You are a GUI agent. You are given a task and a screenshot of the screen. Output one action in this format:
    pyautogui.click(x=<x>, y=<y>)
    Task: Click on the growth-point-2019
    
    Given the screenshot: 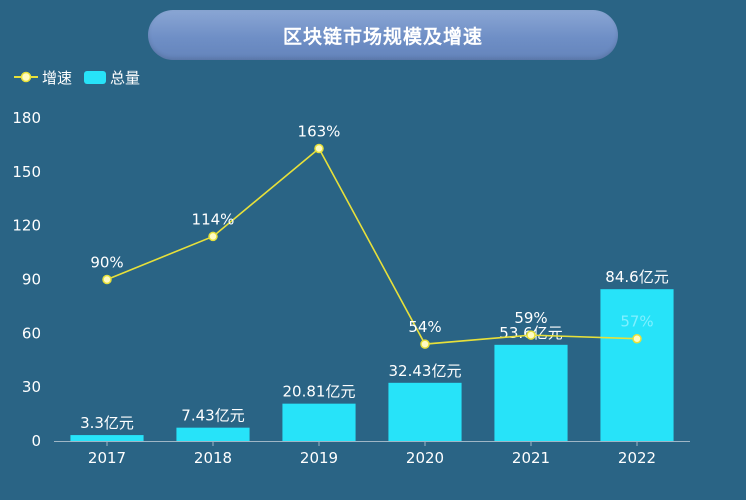 What is the action you would take?
    pyautogui.click(x=319, y=148)
    